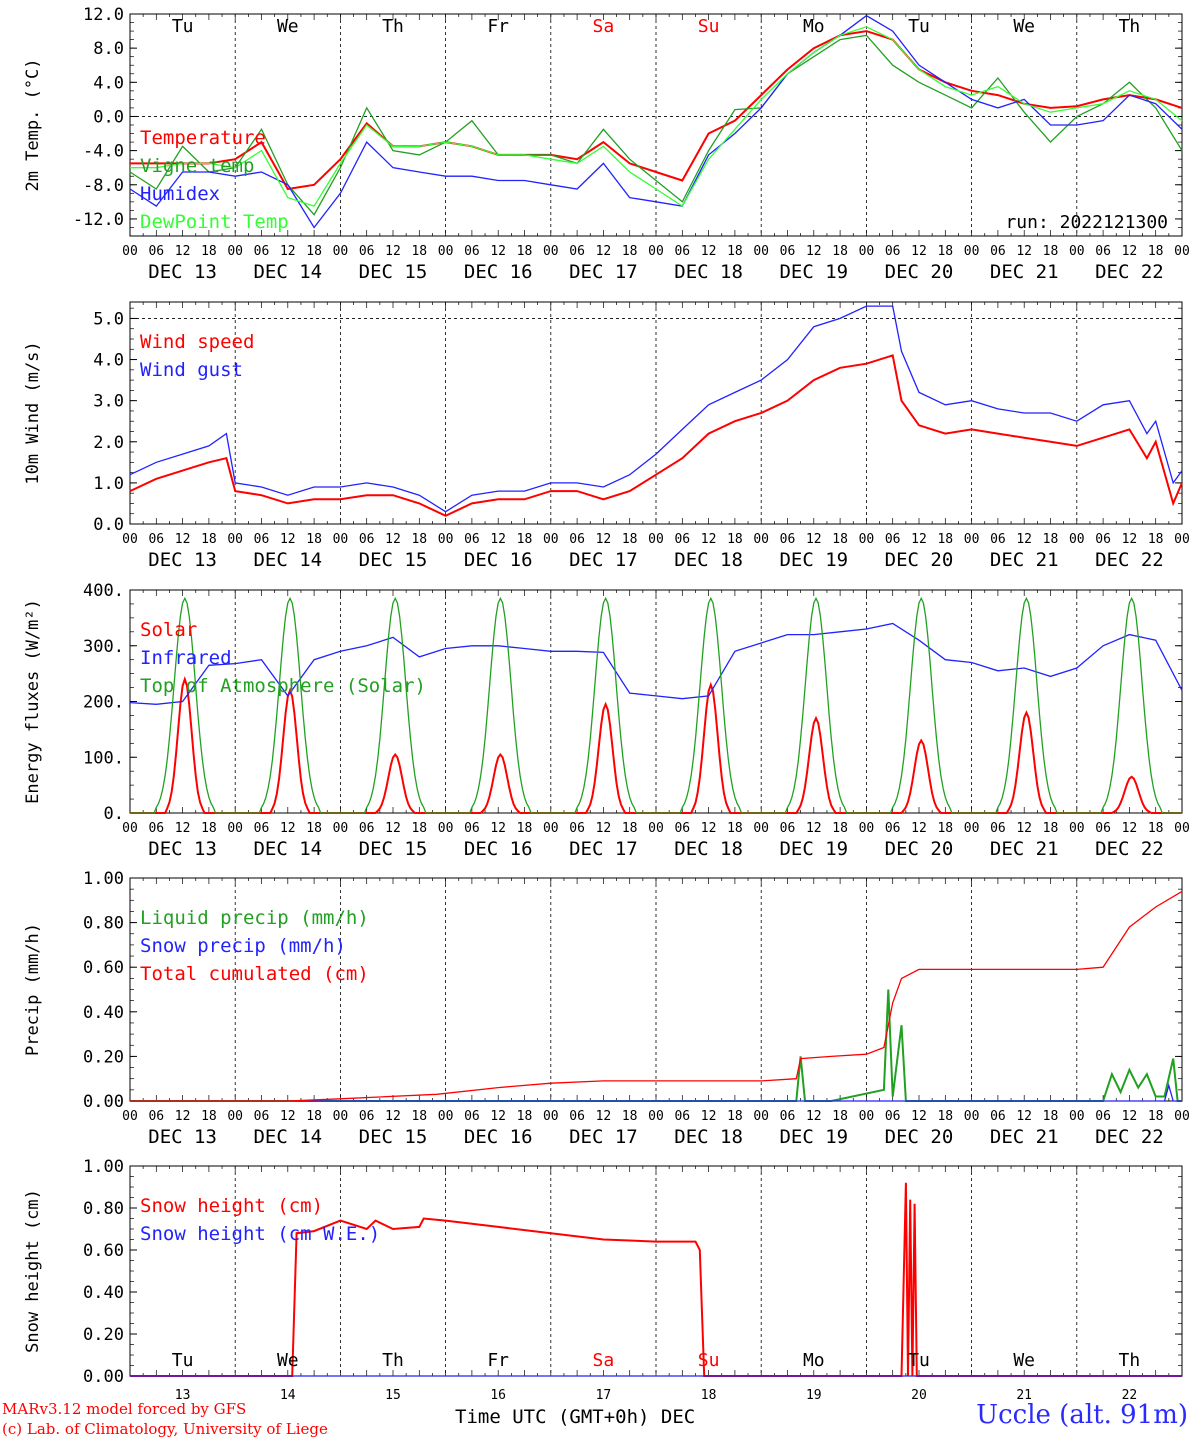 Image resolution: width=1194 pixels, height=1444 pixels. What do you see at coordinates (103, 152) in the screenshot?
I see `y-tick-label: -4.0` at bounding box center [103, 152].